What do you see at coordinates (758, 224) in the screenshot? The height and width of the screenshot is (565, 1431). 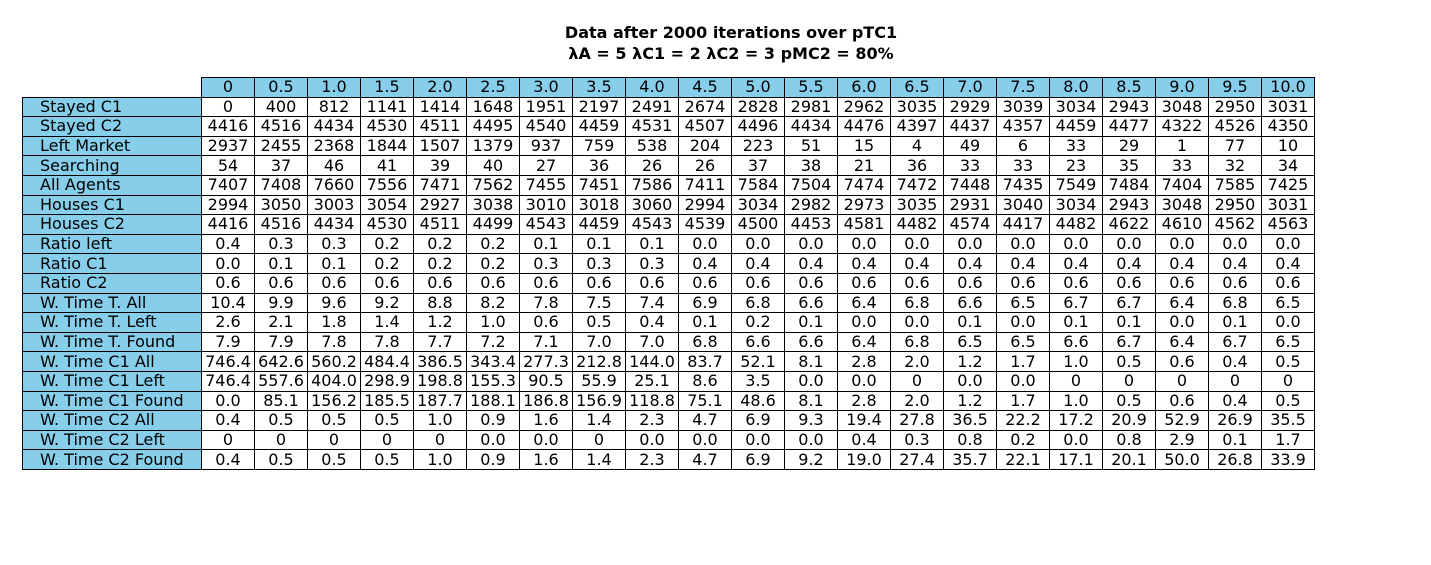 I see `table-cell: 4500` at bounding box center [758, 224].